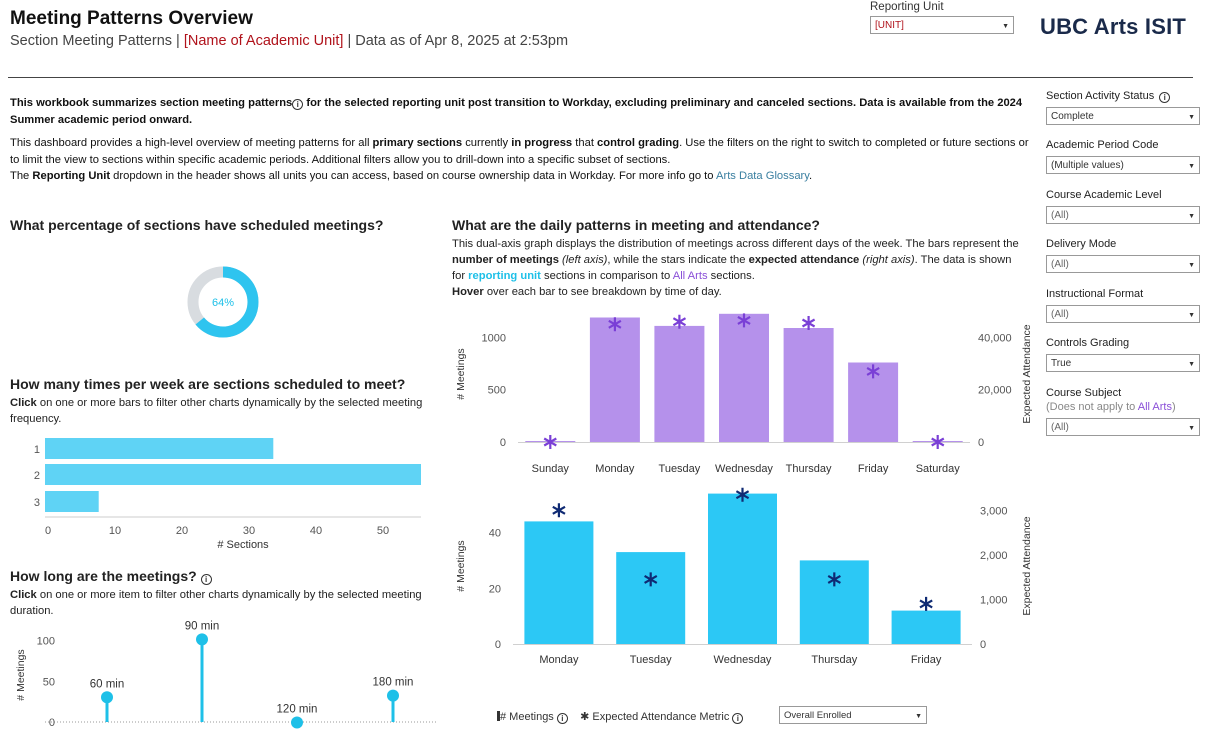  Describe the element at coordinates (497, 391) in the screenshot. I see `daily-left-tick-label: 500` at that location.